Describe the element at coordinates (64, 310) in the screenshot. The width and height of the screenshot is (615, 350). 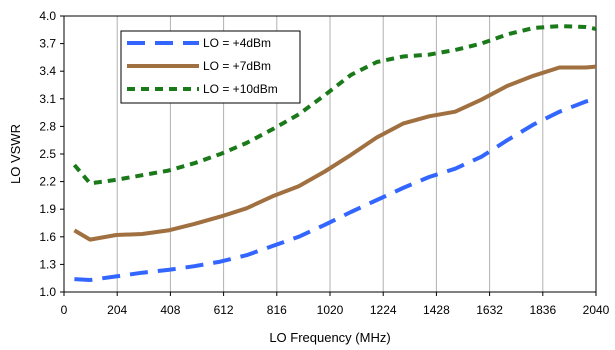
I see `x-tick-label: 0` at that location.